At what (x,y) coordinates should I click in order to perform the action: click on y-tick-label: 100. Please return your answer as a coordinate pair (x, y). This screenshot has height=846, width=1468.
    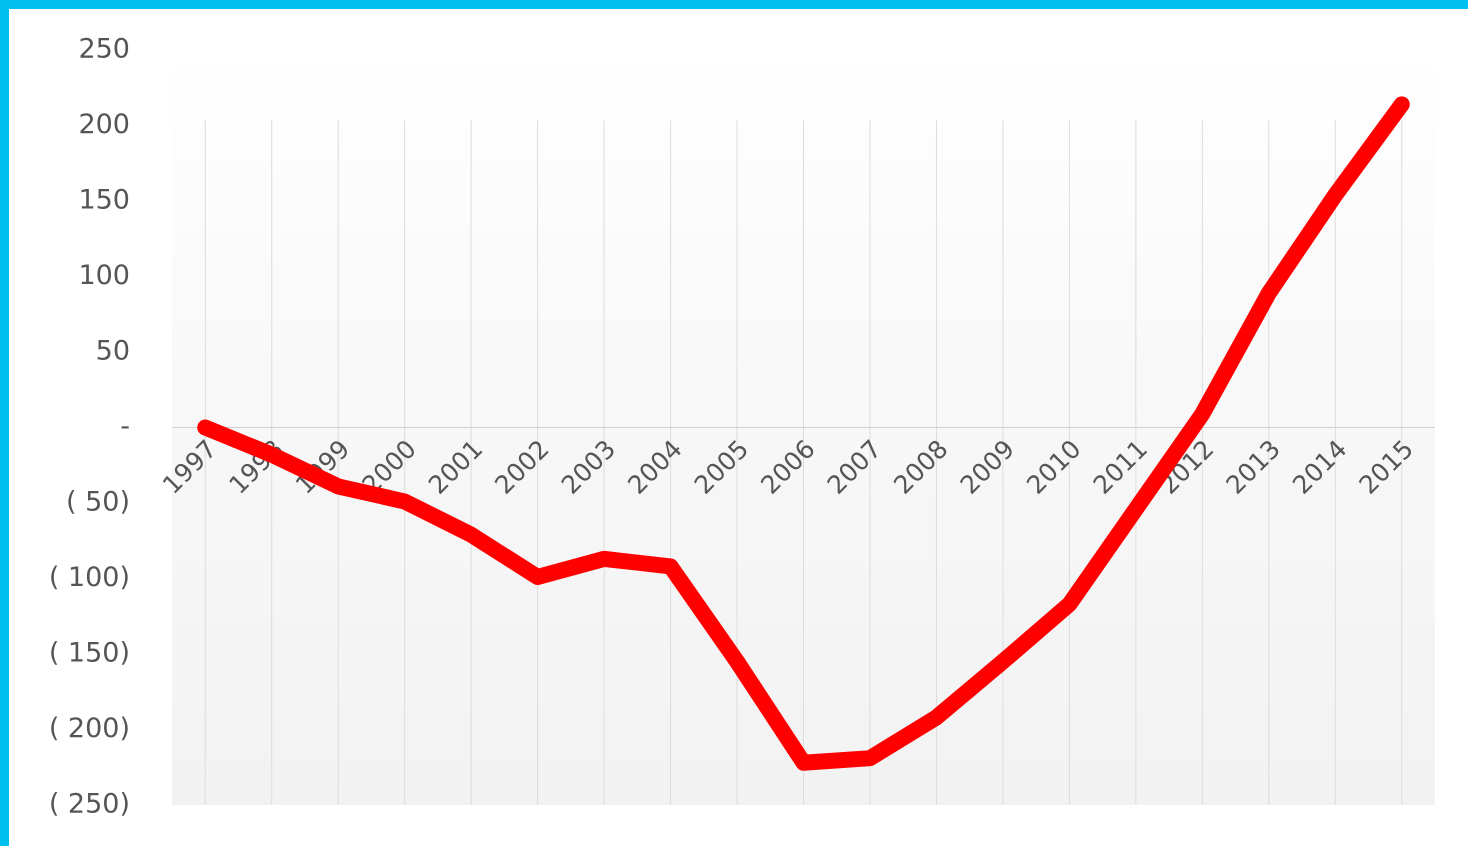
    Looking at the image, I should click on (104, 275).